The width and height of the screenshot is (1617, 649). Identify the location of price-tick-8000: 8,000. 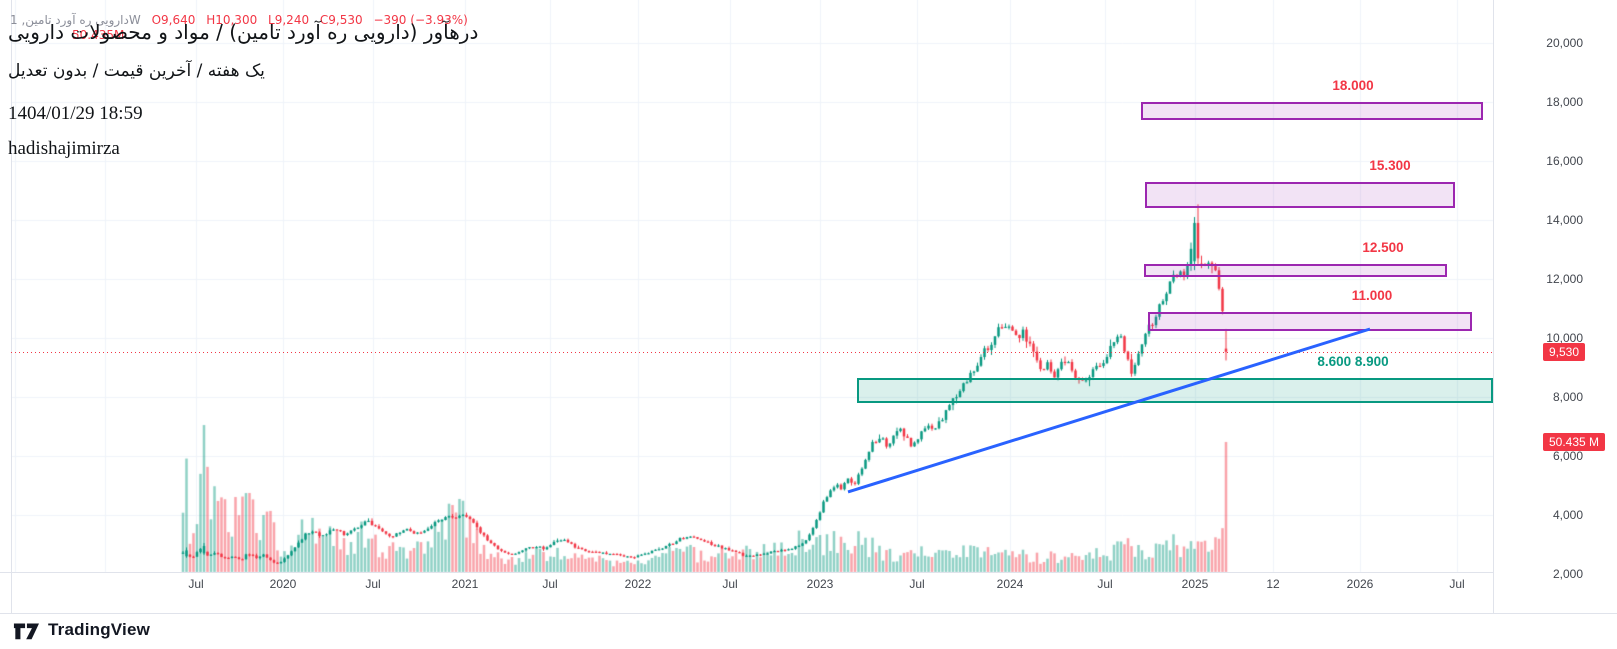
(1567, 397).